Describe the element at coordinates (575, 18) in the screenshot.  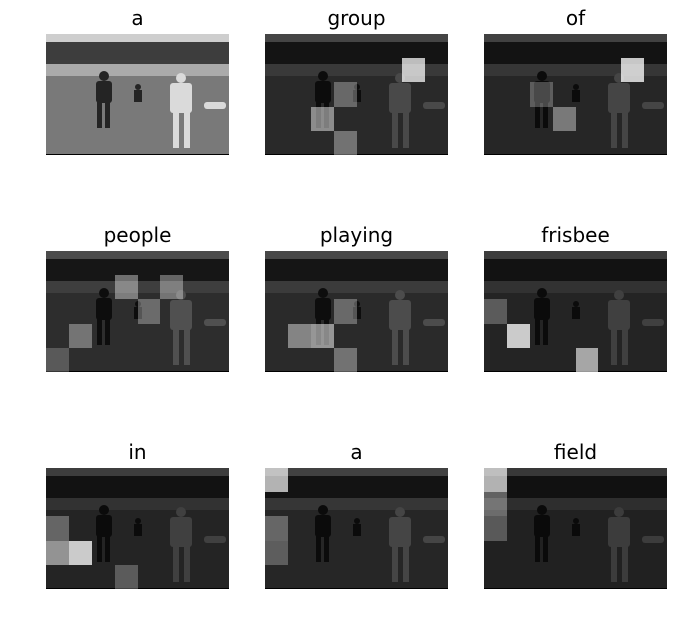
I see `panel-word-title: of` at that location.